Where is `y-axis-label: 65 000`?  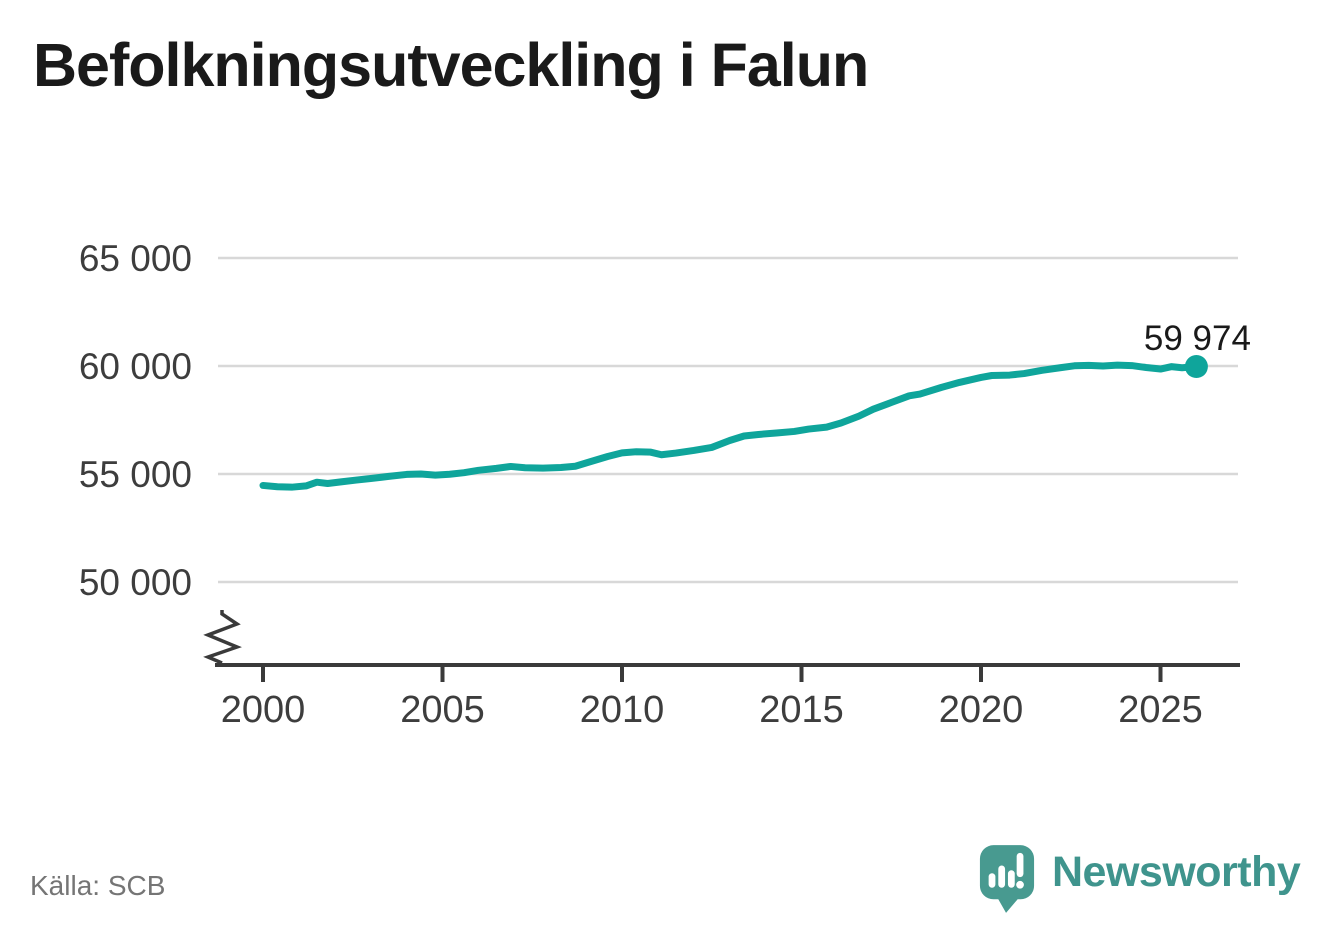 y-axis-label: 65 000 is located at coordinates (135, 258).